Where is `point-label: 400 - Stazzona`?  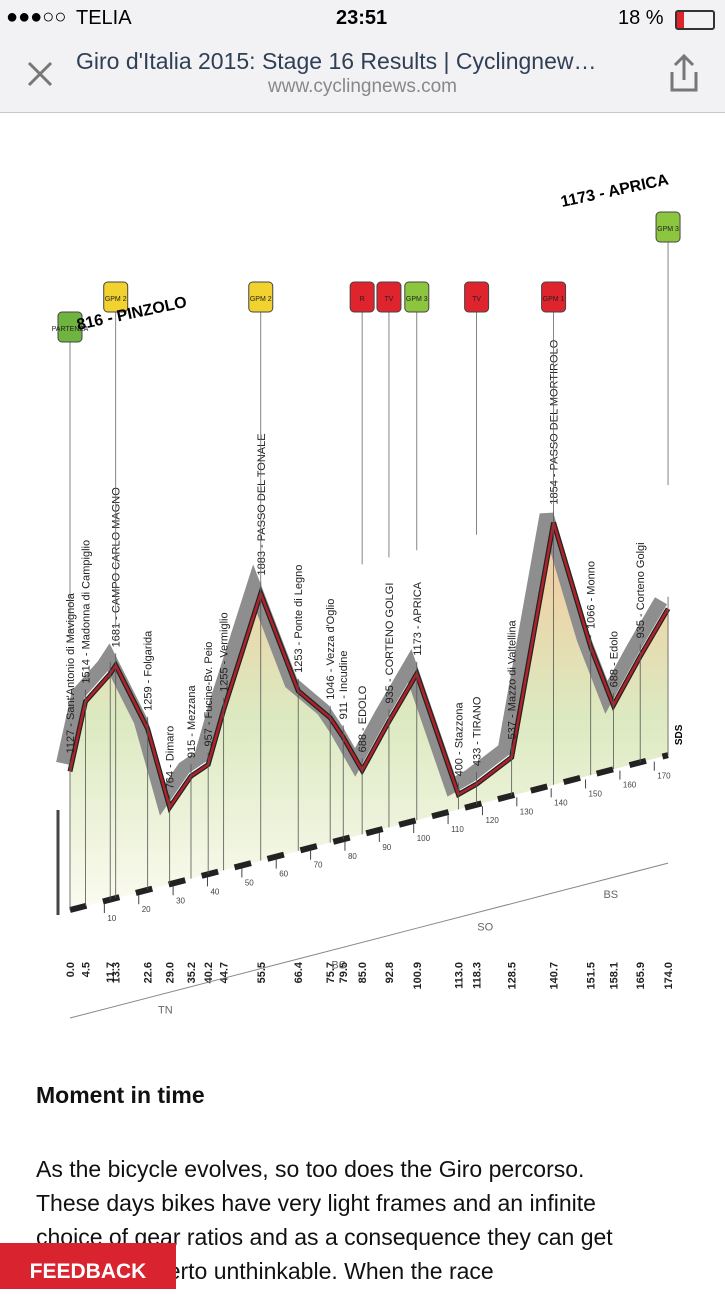 point-label: 400 - Stazzona is located at coordinates (459, 739).